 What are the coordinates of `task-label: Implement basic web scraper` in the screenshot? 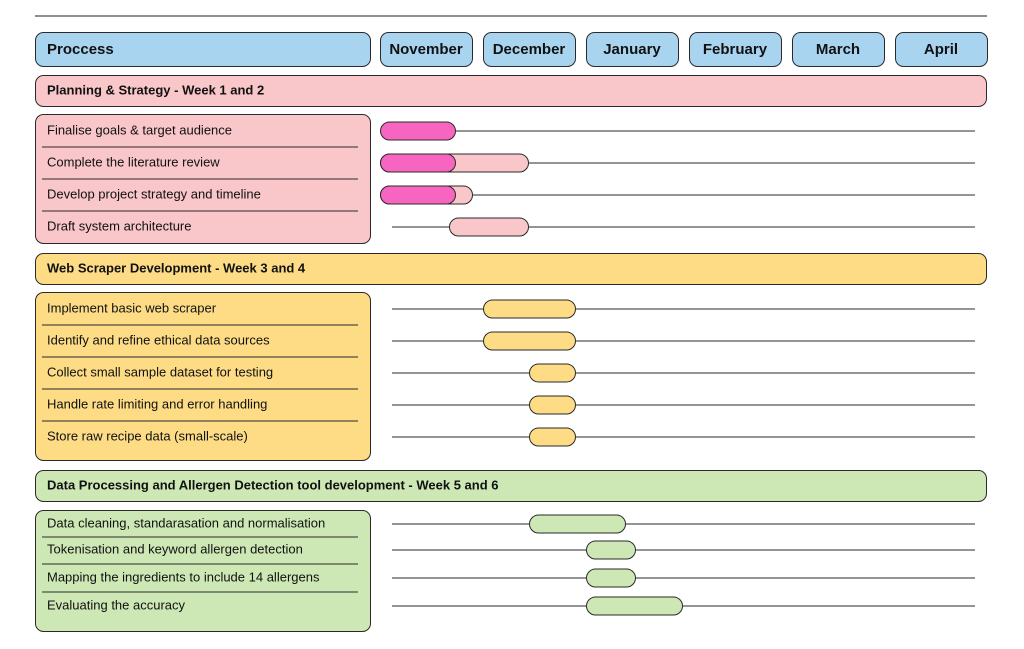 It's located at (132, 307).